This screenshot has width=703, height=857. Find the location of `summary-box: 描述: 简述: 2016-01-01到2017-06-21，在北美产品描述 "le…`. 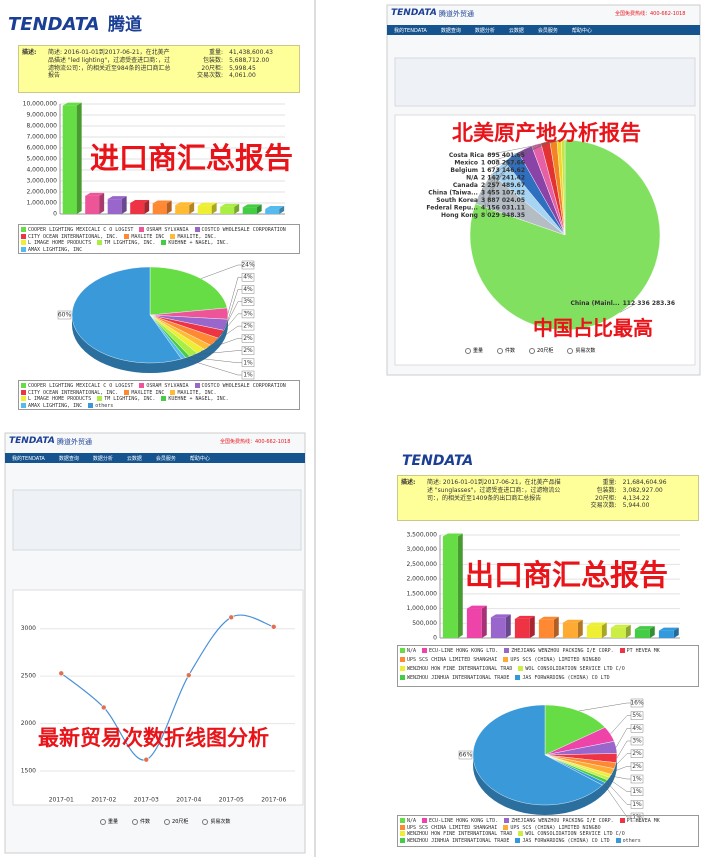

summary-box: 描述: 简述: 2016-01-01到2017-06-21，在北美产品描述 "le… is located at coordinates (159, 69).